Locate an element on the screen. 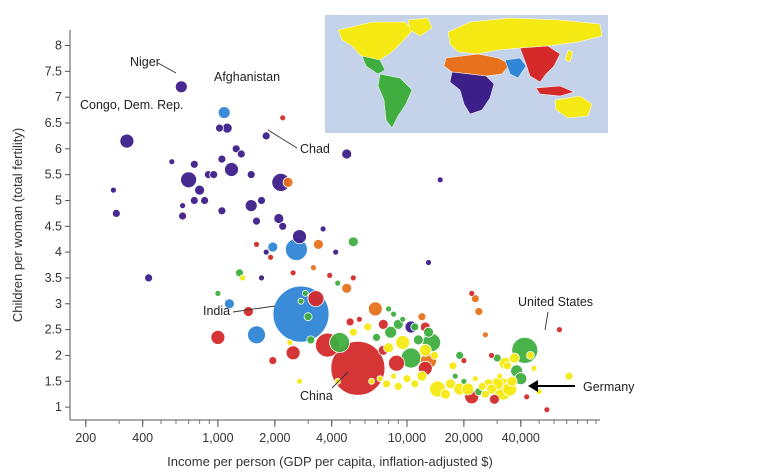 The width and height of the screenshot is (757, 475). x-tick-label: 40,000 is located at coordinates (521, 438).